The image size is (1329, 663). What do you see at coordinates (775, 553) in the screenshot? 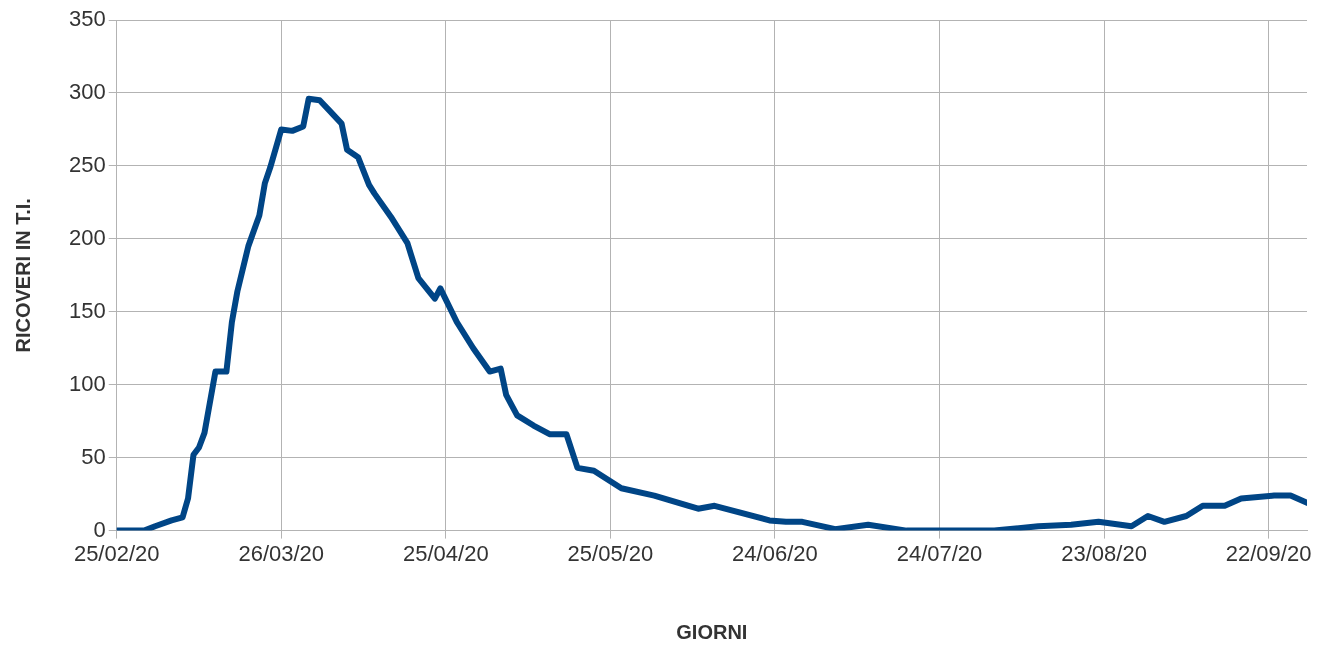
I see `x-tick-label: 24/06/20` at bounding box center [775, 553].